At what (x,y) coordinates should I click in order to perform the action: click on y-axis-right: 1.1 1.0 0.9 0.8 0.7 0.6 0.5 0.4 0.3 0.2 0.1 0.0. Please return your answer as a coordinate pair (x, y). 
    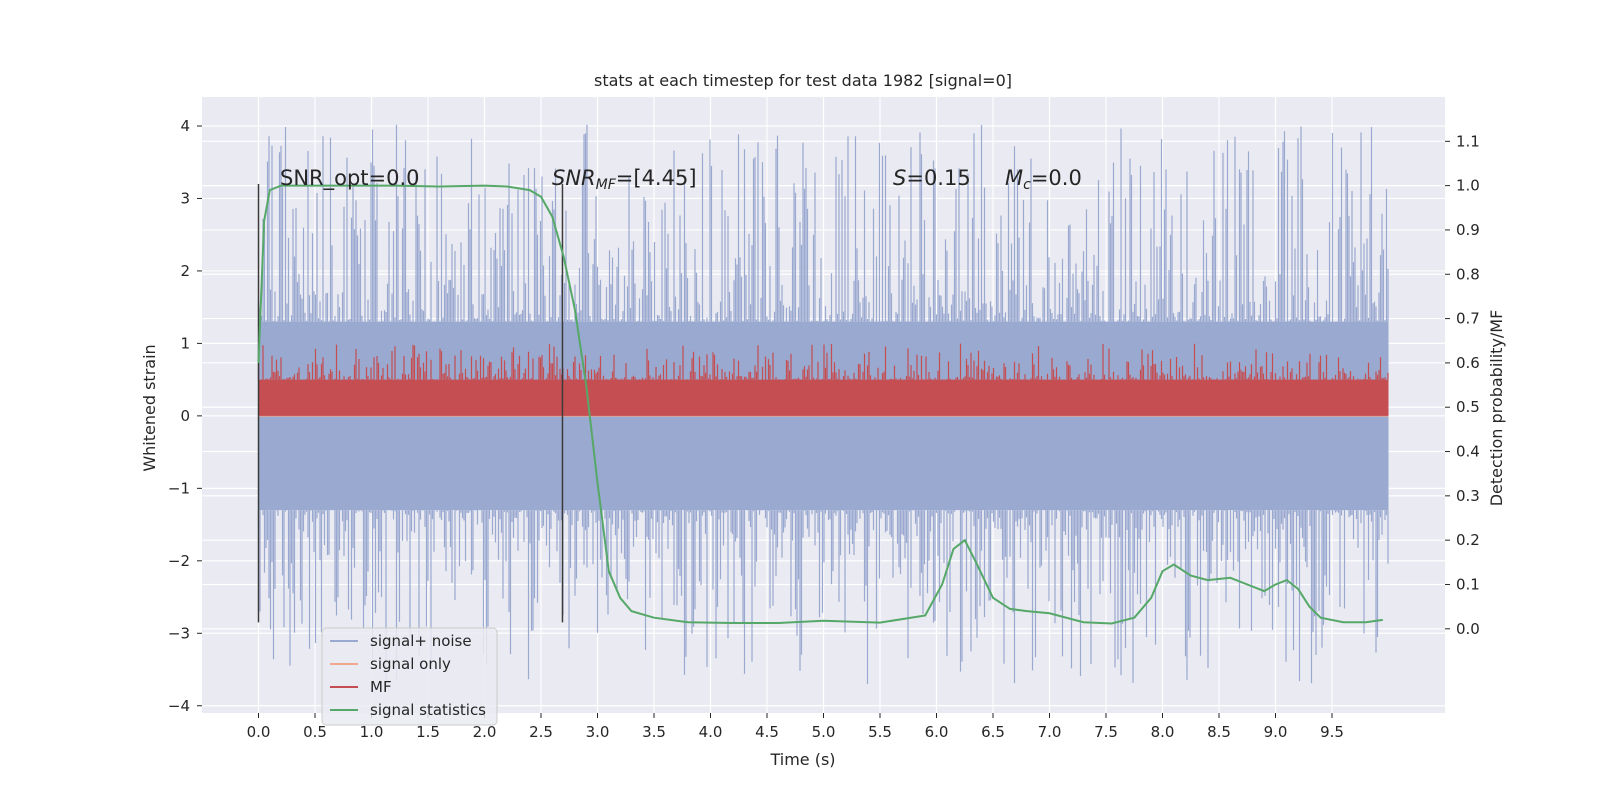
    Looking at the image, I should click on (1462, 385).